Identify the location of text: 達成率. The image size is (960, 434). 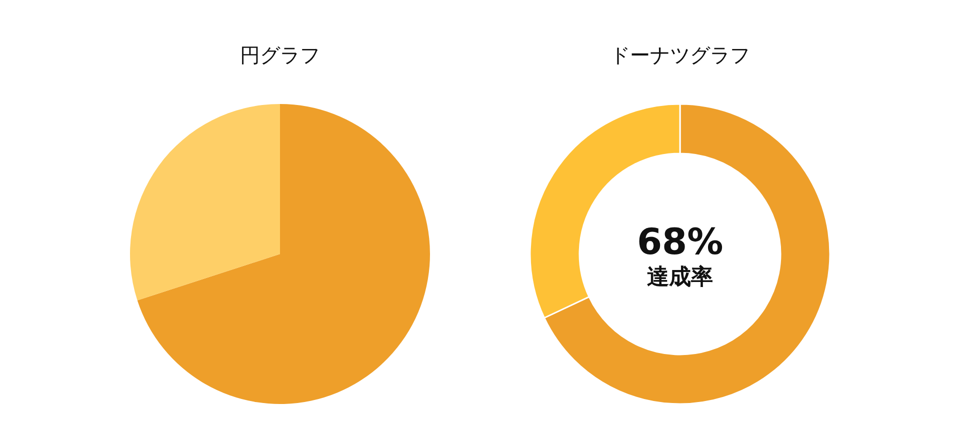
(680, 277).